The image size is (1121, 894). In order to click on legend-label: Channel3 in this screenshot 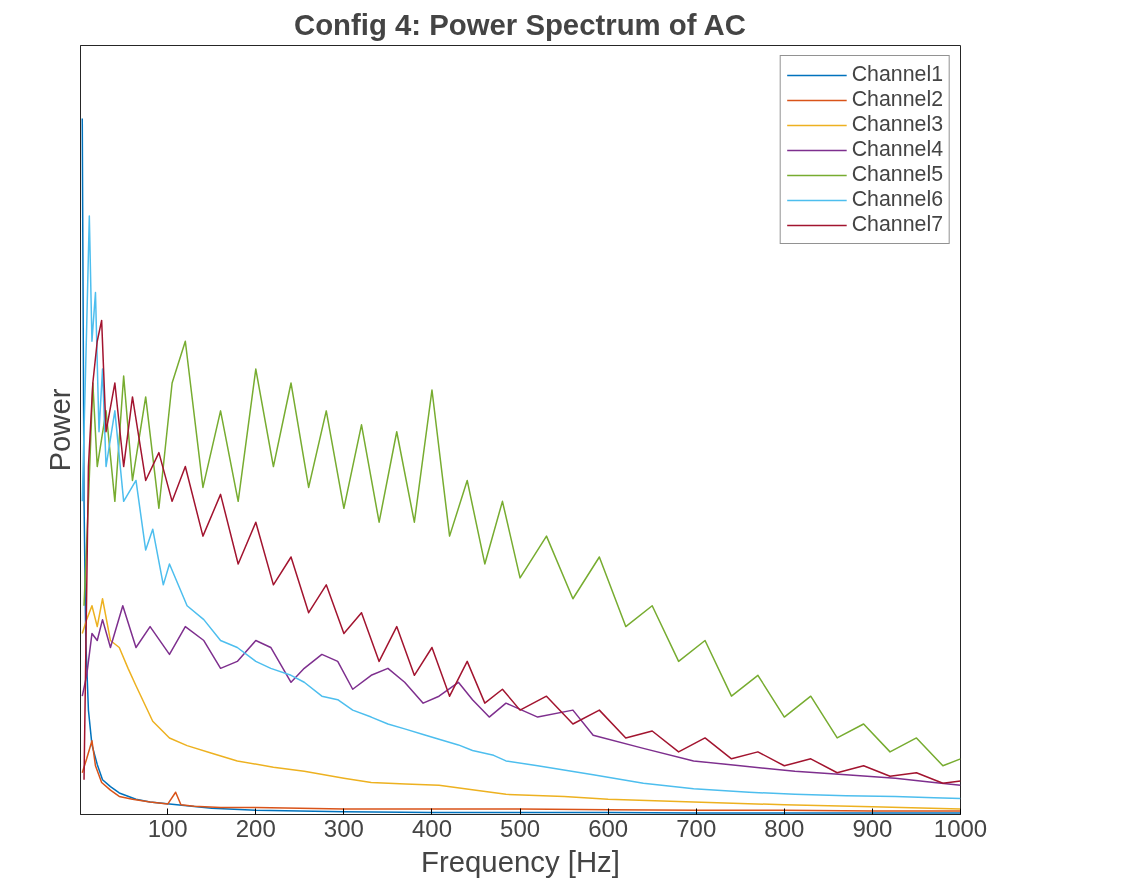, I will do `click(897, 124)`.